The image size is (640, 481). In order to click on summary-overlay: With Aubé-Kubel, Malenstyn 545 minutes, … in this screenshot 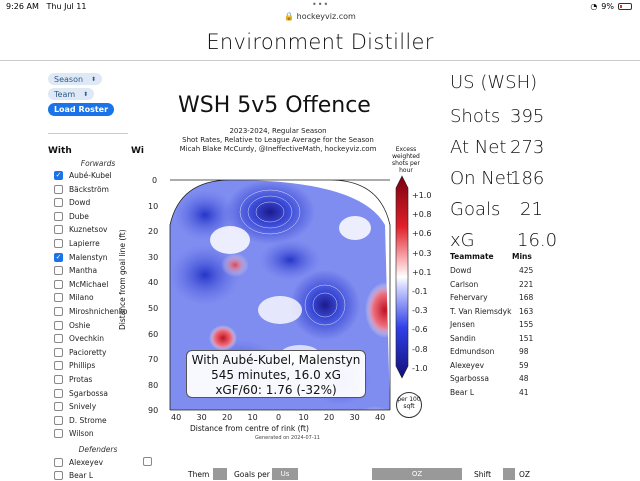, I will do `click(276, 374)`.